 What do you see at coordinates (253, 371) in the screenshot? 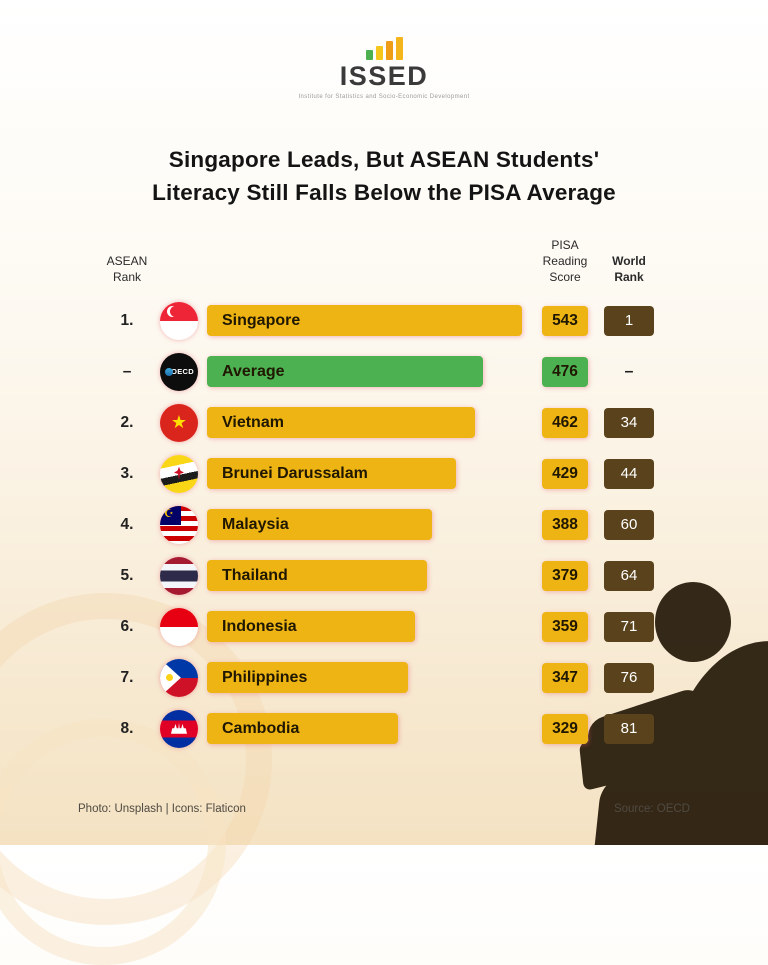
I see `country-label: Average` at bounding box center [253, 371].